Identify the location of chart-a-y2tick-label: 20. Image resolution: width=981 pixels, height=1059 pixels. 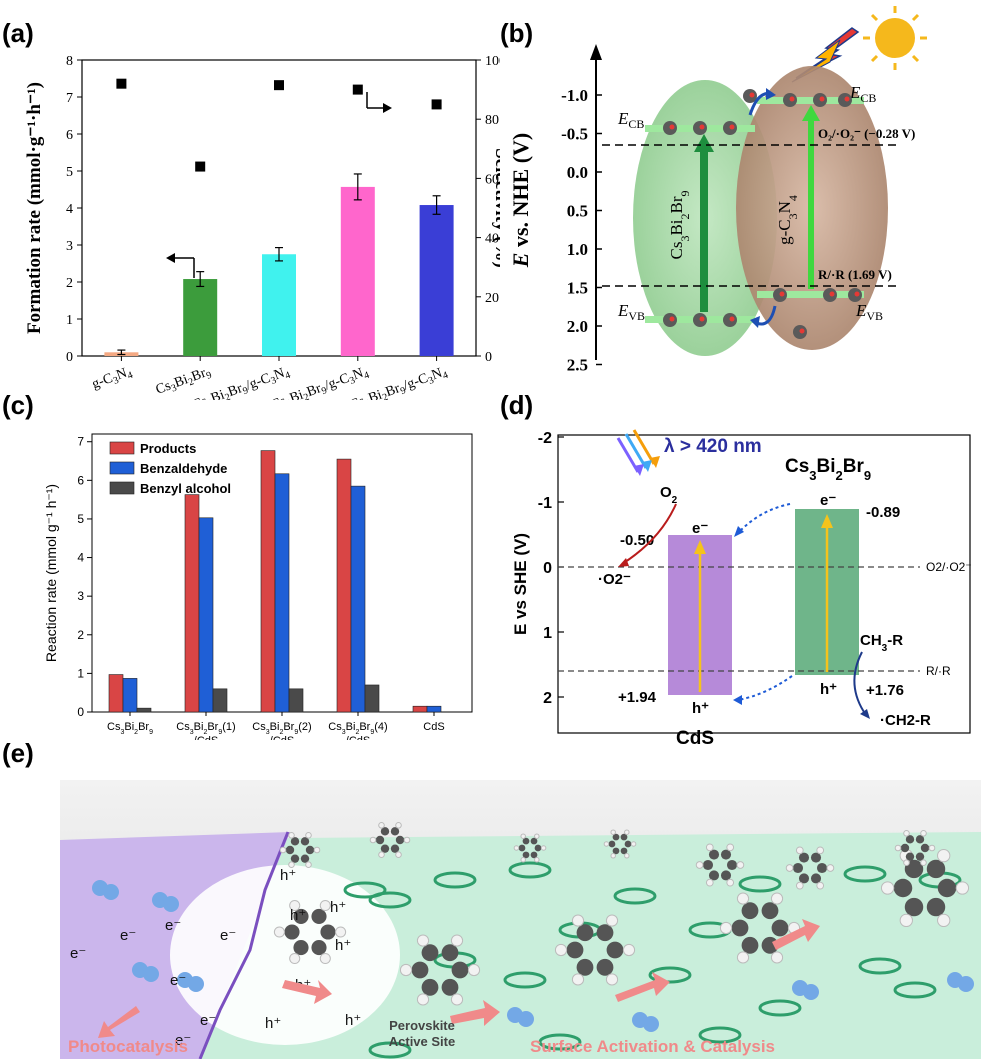
(492, 298).